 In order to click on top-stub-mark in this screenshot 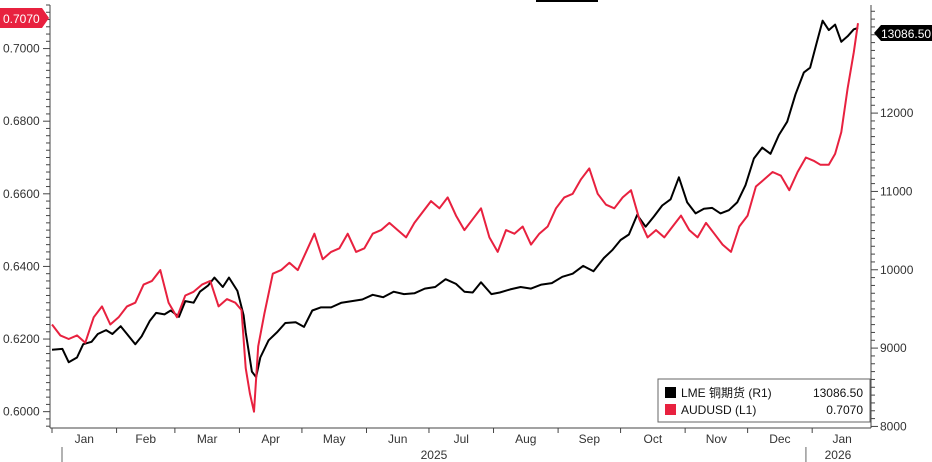, I will do `click(567, 1)`.